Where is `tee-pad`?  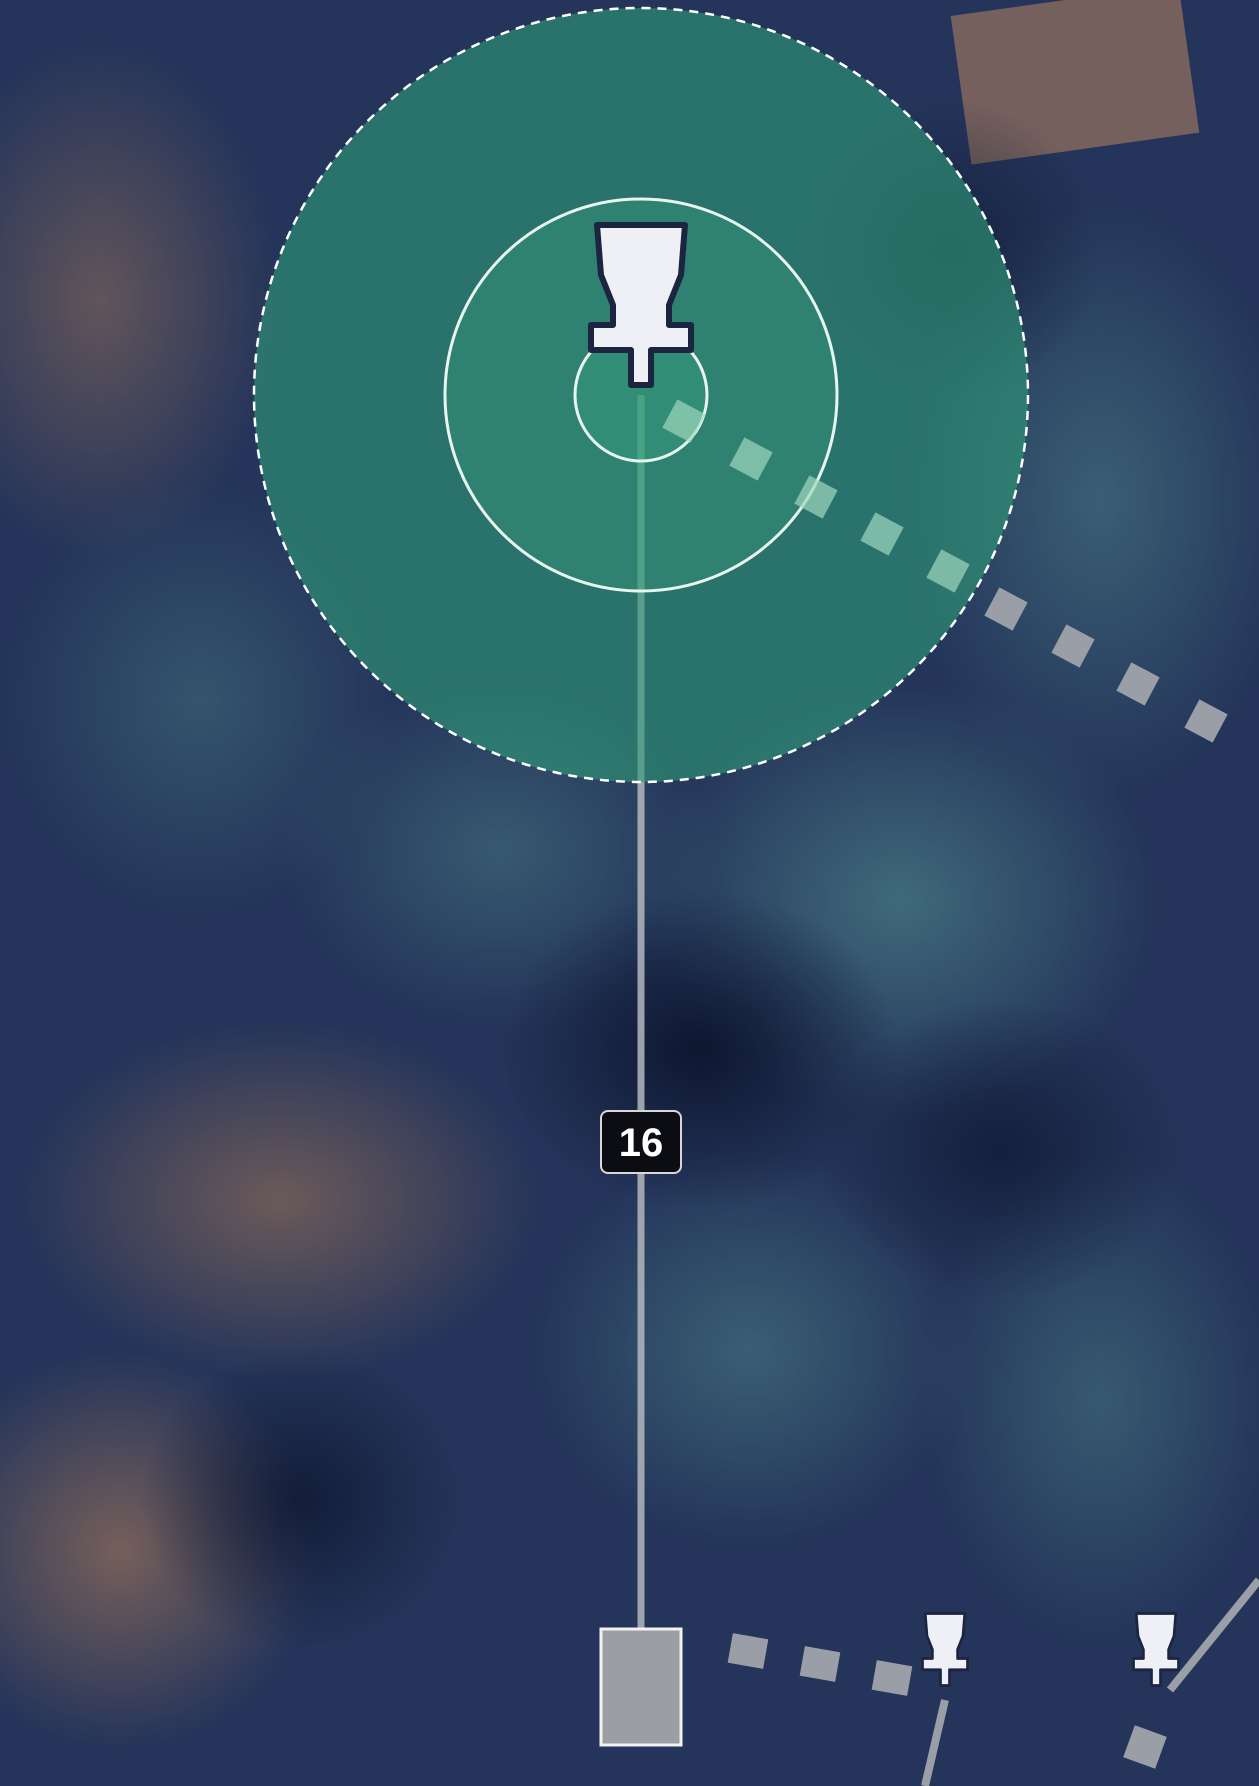
tee-pad is located at coordinates (641, 1687).